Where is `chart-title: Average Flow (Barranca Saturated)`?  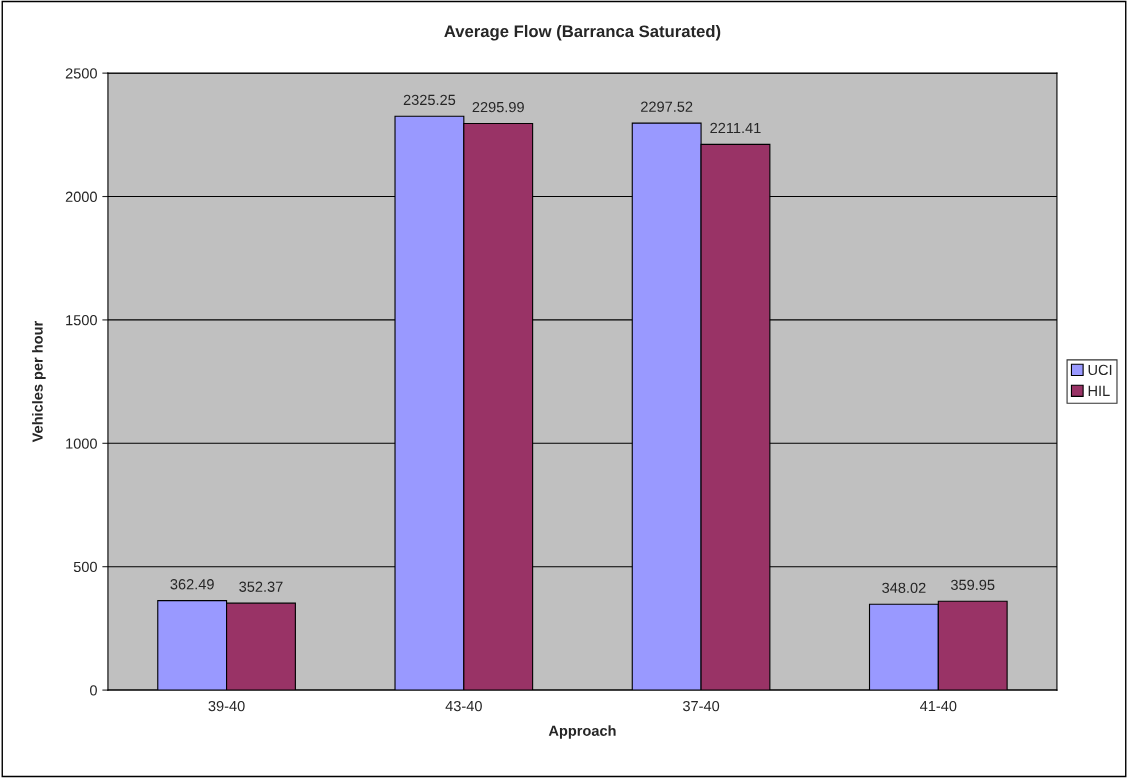 chart-title: Average Flow (Barranca Saturated) is located at coordinates (582, 32).